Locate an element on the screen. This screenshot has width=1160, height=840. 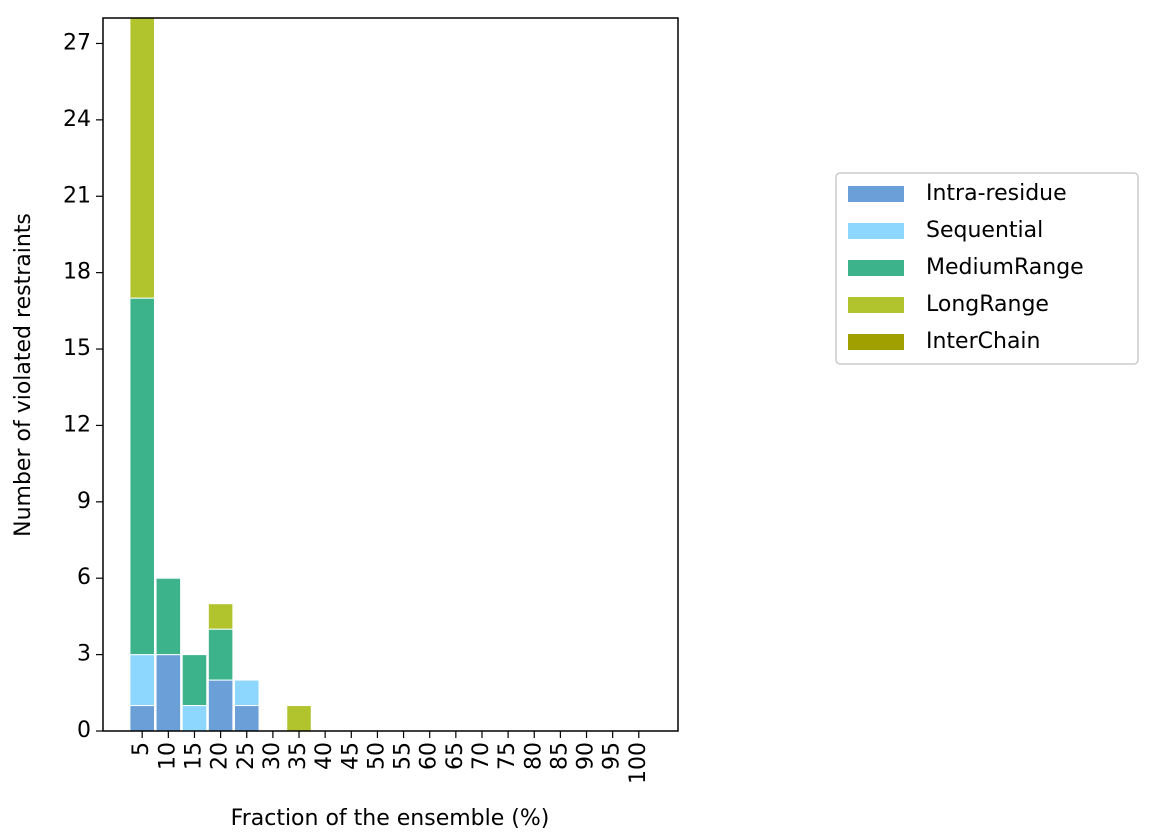
y-tick-label: 27 is located at coordinates (77, 42).